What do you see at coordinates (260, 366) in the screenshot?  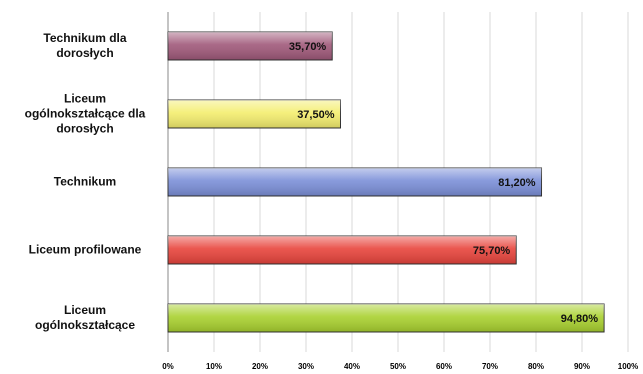 I see `x-tick-label: 20%` at bounding box center [260, 366].